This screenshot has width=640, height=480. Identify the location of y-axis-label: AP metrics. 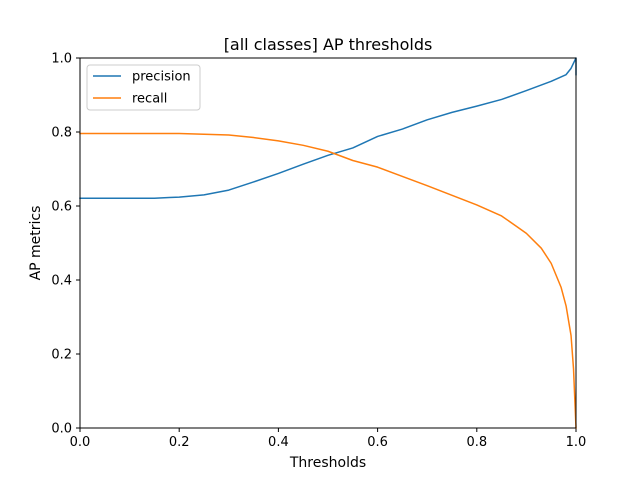
(36, 243).